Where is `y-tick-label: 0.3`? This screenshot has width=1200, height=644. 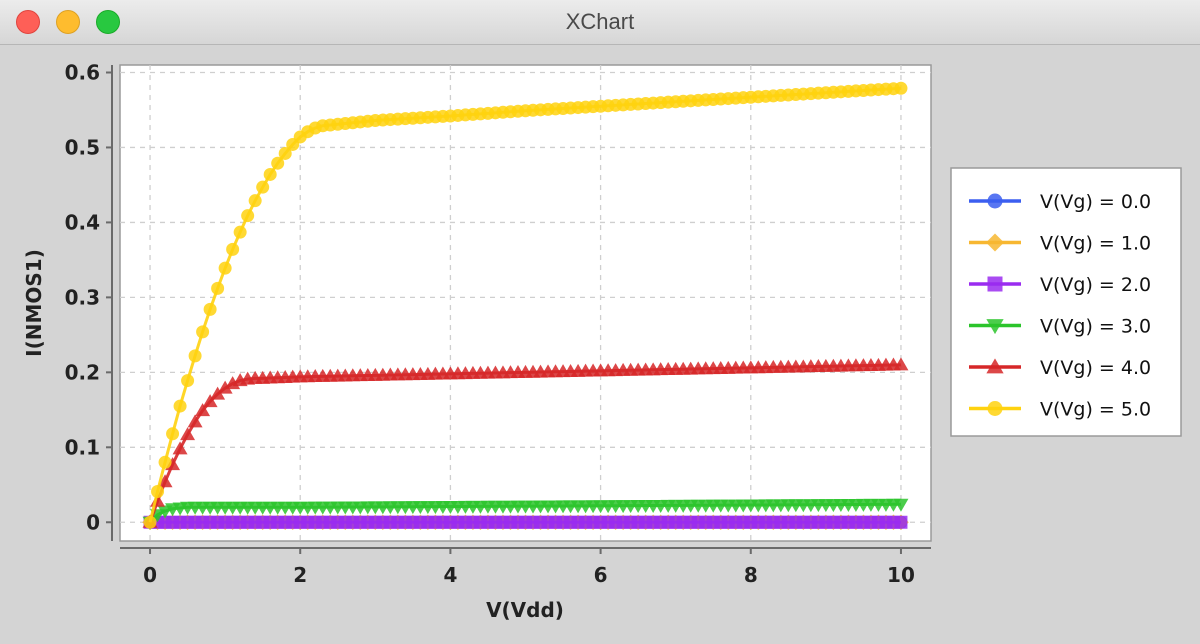 y-tick-label: 0.3 is located at coordinates (82, 297).